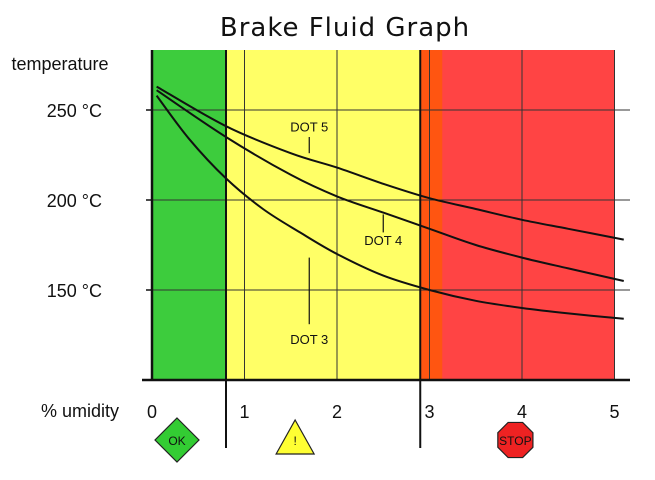 The height and width of the screenshot is (480, 655). Describe the element at coordinates (294, 441) in the screenshot. I see `zone-sign-label: !` at that location.